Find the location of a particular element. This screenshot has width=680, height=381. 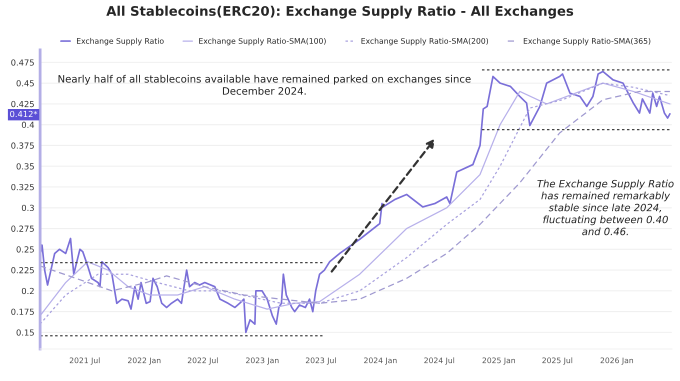

y-tick-label: 0.275 is located at coordinates (22, 229).